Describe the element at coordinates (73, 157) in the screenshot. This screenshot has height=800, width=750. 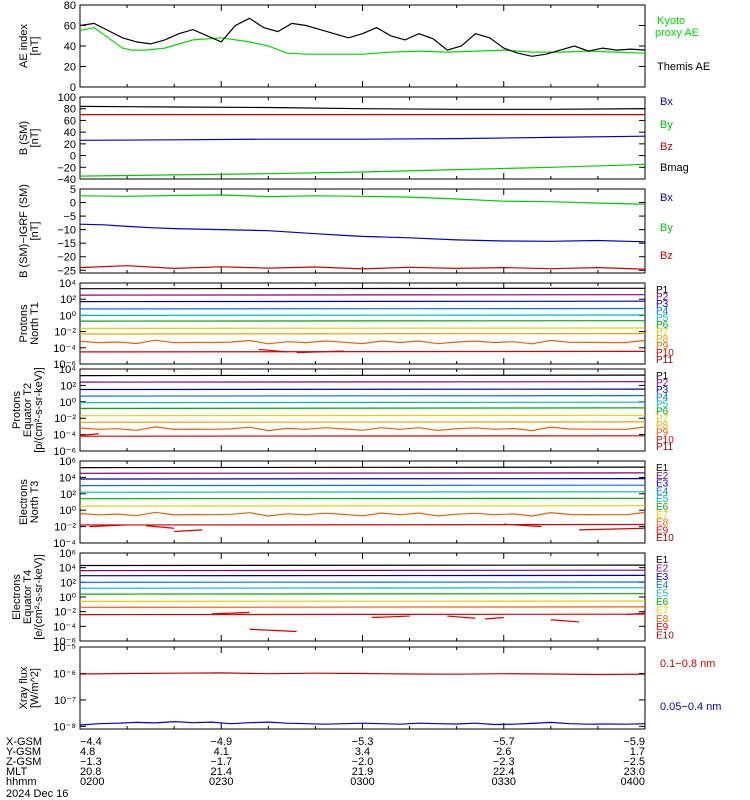
I see `panel-2-ytick-label: 0` at that location.